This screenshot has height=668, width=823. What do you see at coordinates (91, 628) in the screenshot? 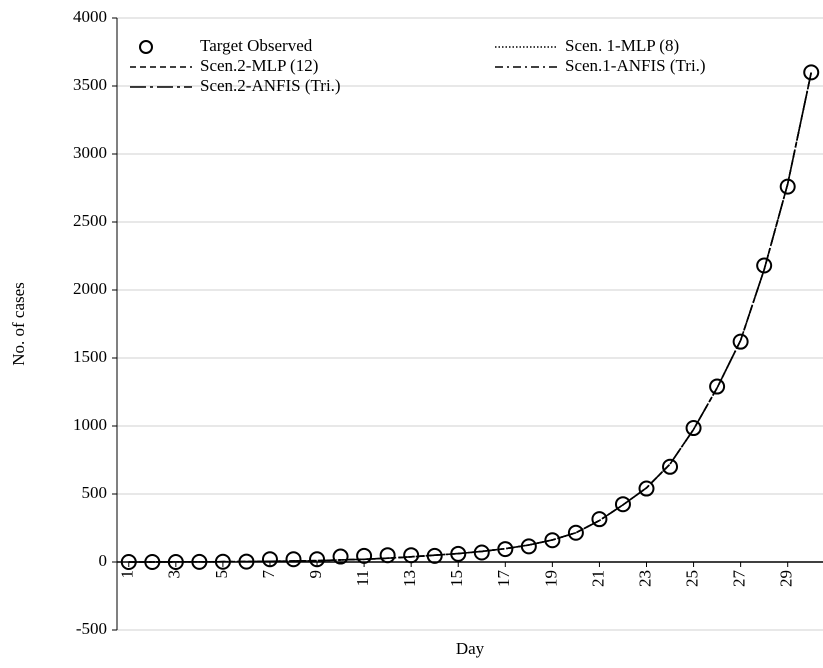
I see `y-tick-label: -500` at bounding box center [91, 628].